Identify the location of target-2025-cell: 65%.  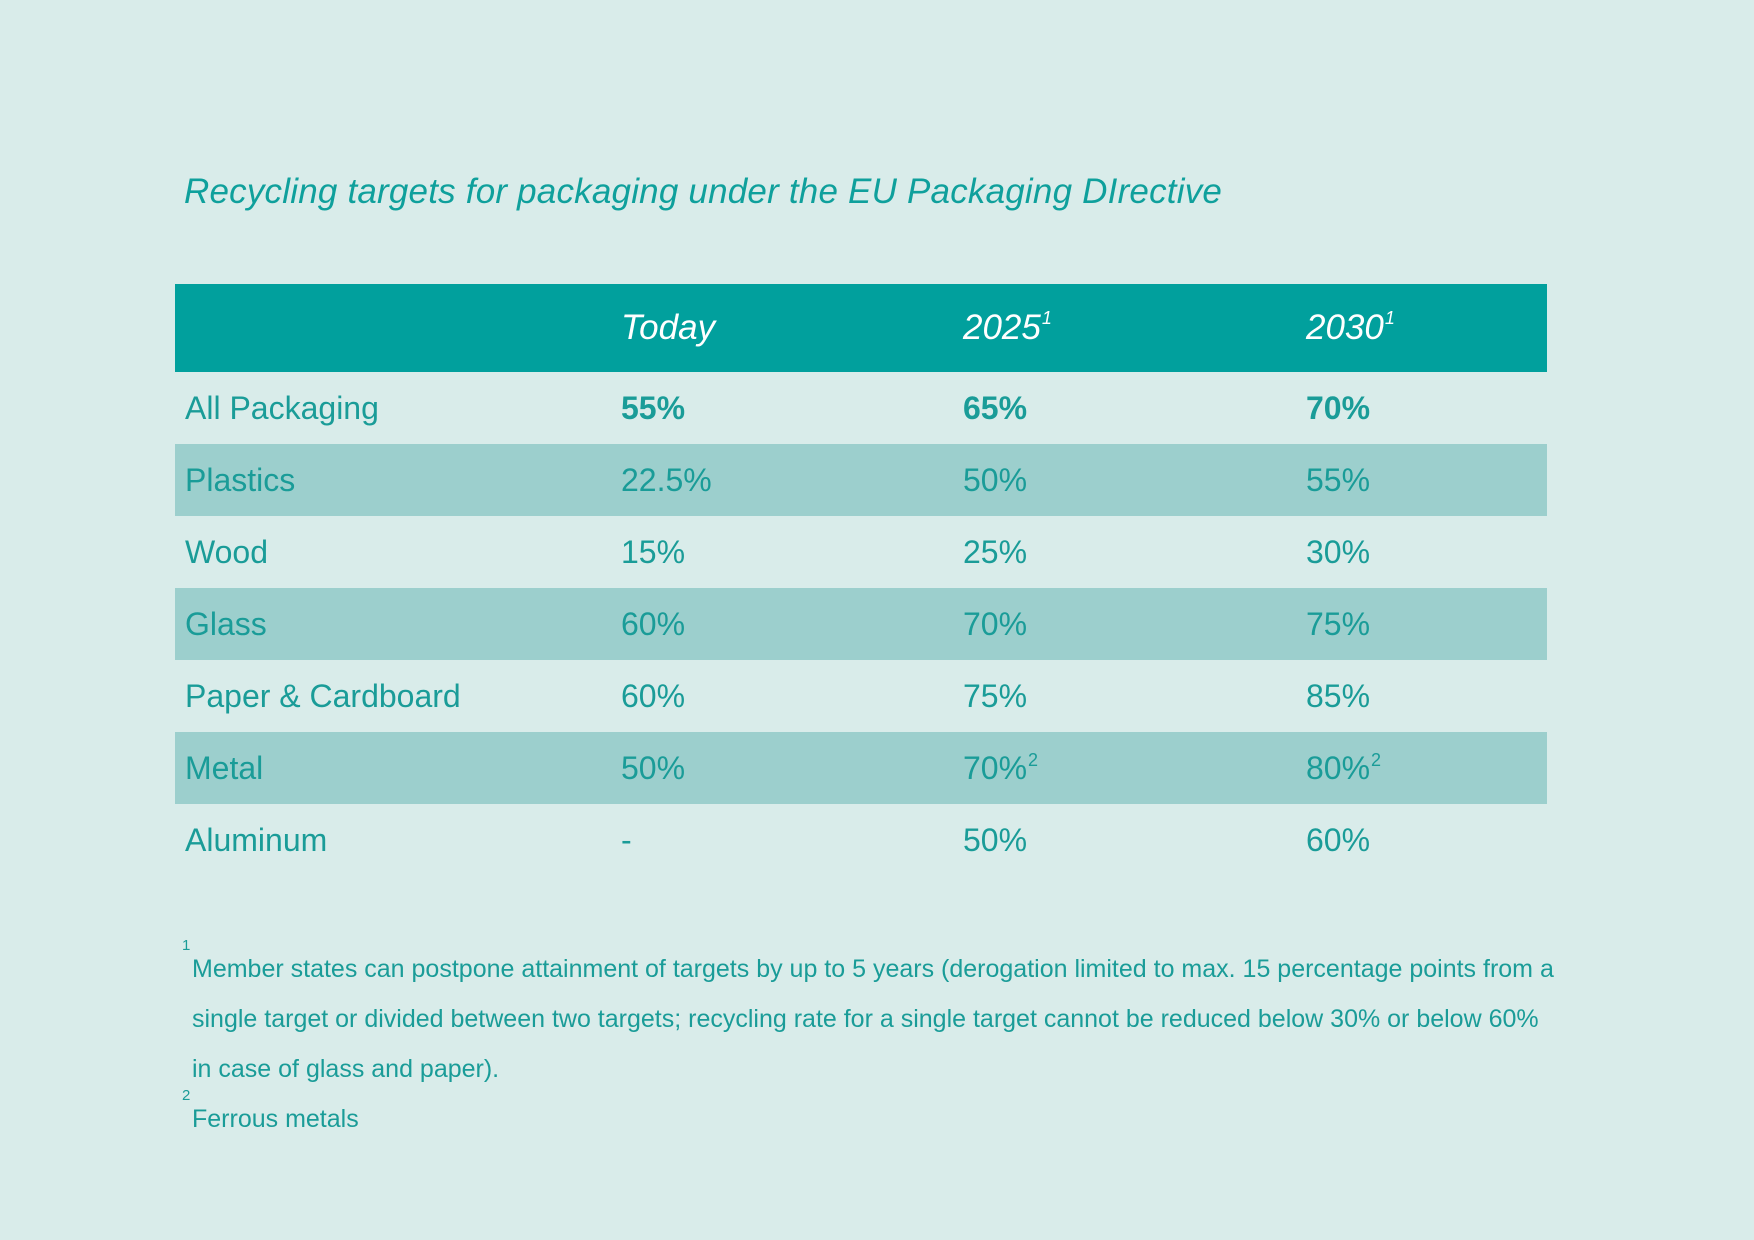
(995, 407).